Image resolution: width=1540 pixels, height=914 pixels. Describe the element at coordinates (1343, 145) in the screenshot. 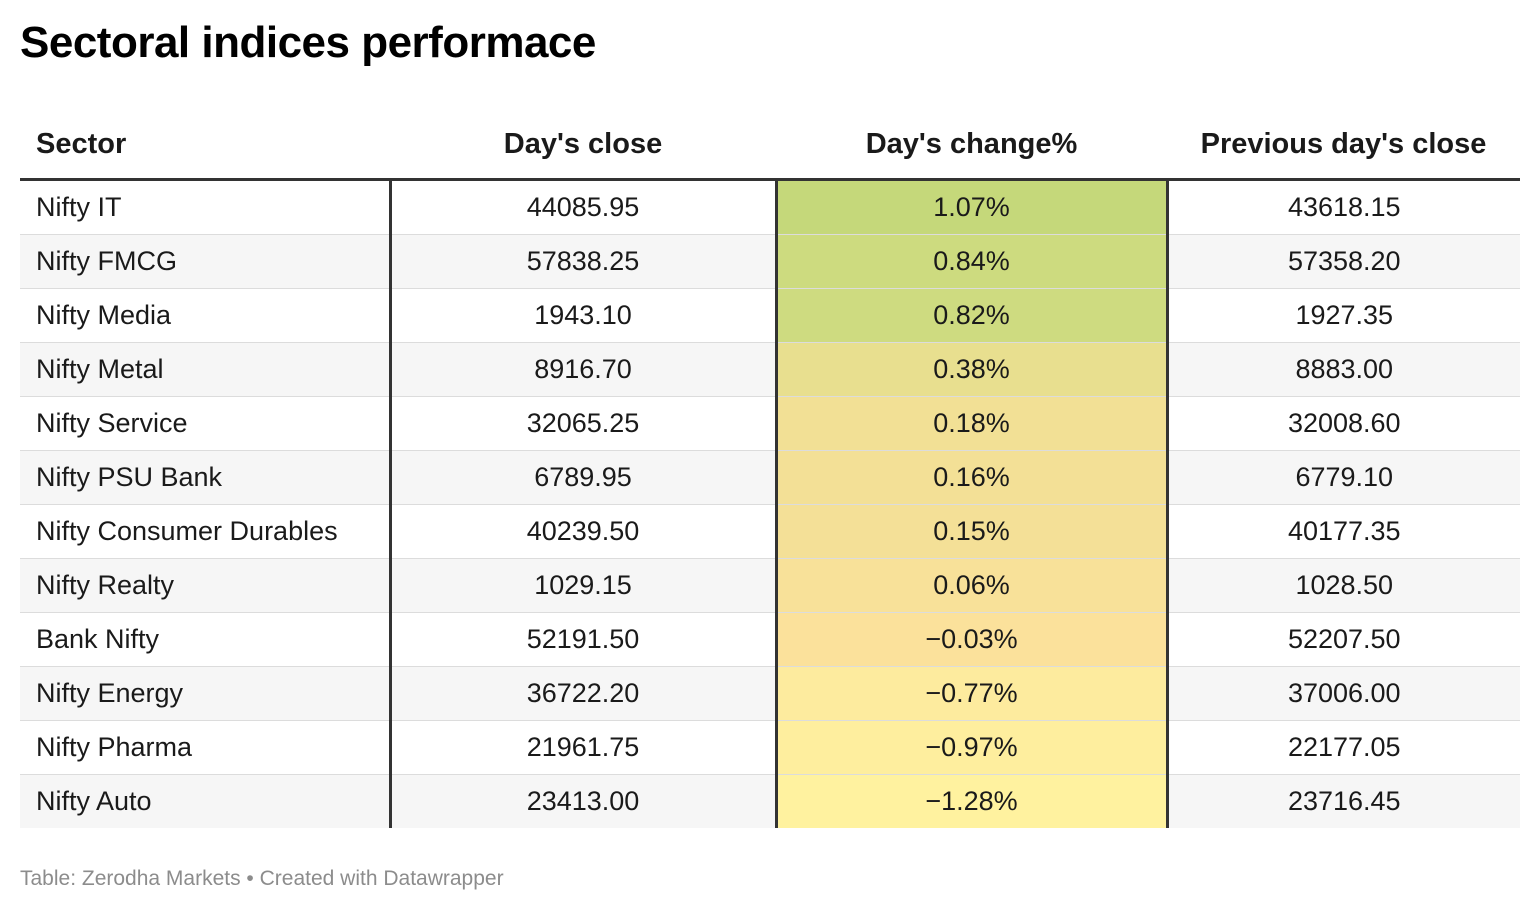

I see `column-header-previous-close: Previous day's close` at that location.